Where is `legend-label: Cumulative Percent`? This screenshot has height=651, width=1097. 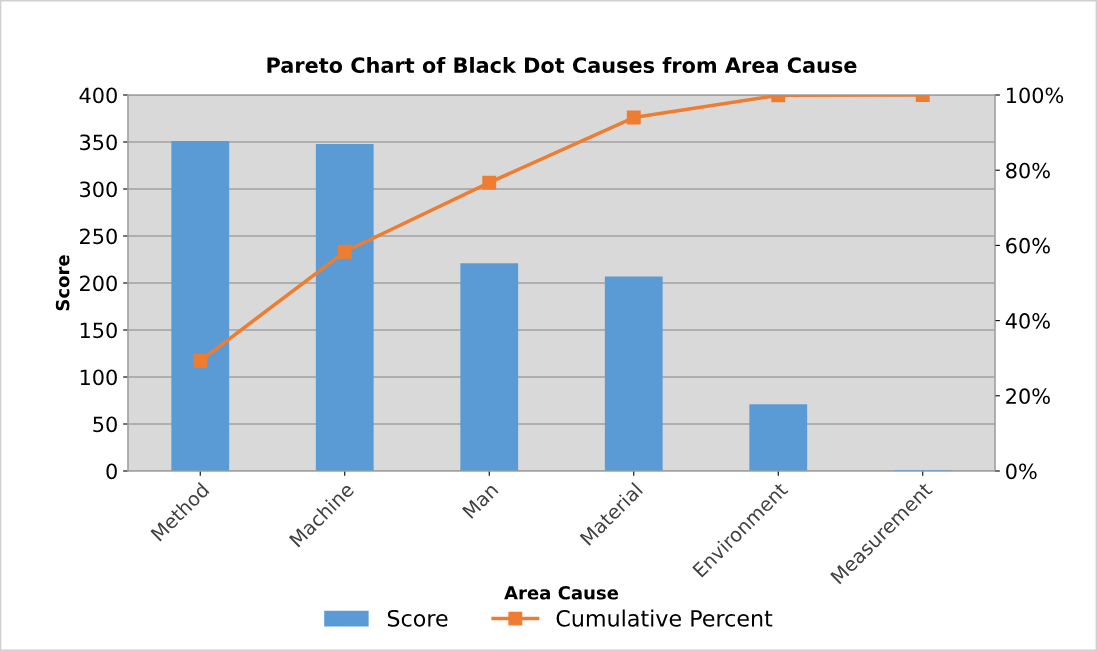 legend-label: Cumulative Percent is located at coordinates (664, 618).